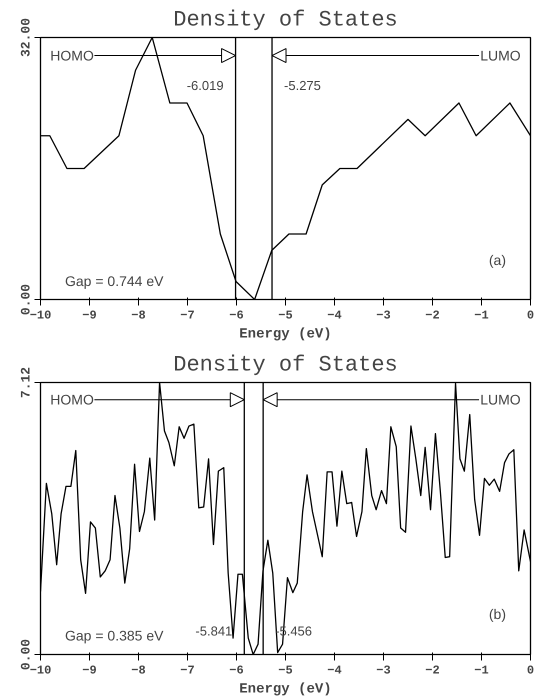 This screenshot has height=700, width=540. Describe the element at coordinates (26, 382) in the screenshot. I see `y-tick-label: 7.12` at that location.